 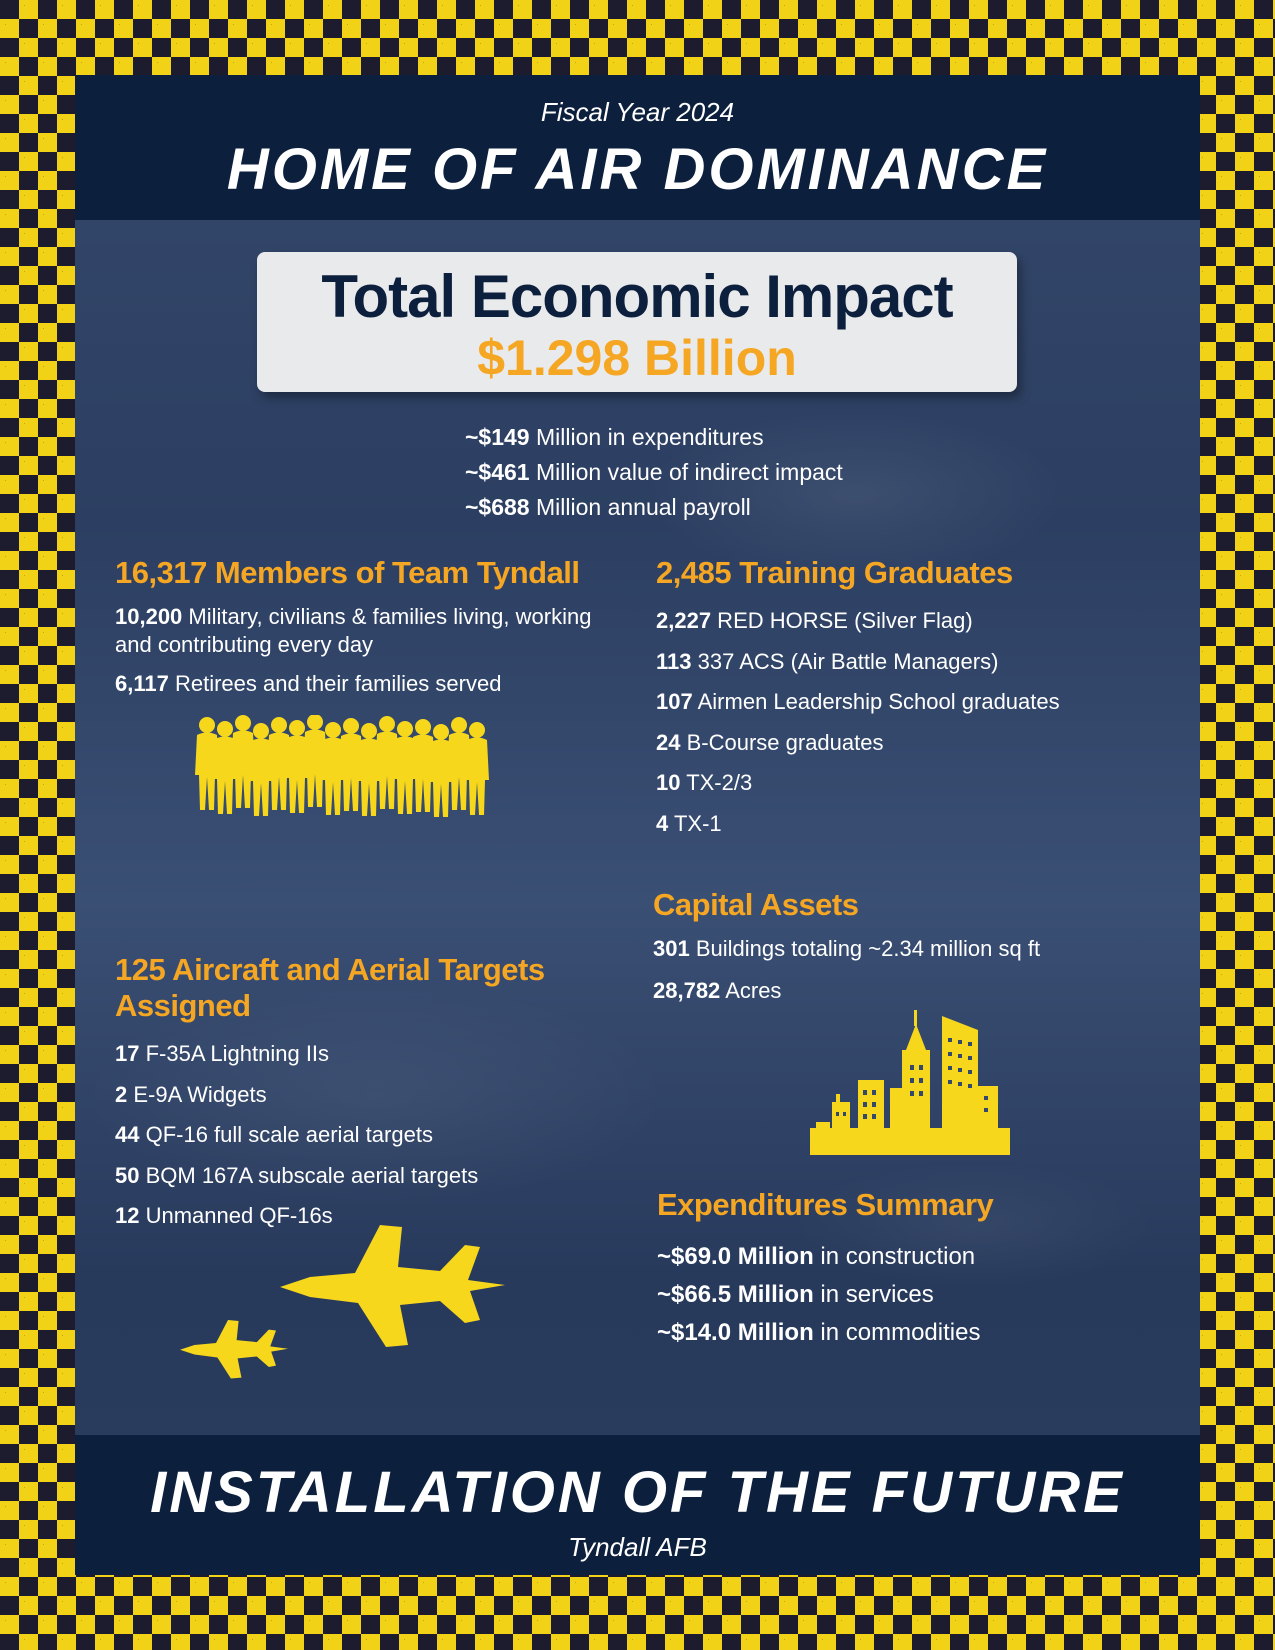 I want to click on training-heading: 2,485 Training Graduates, so click(x=834, y=572).